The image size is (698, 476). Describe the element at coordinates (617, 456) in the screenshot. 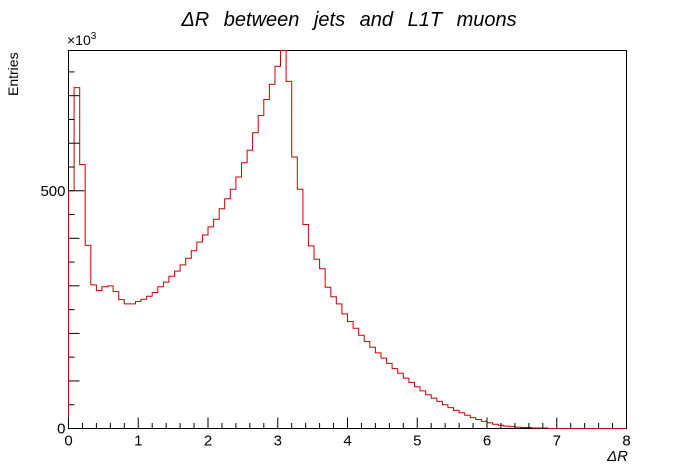

I see `x-axis-label: ΔR` at that location.